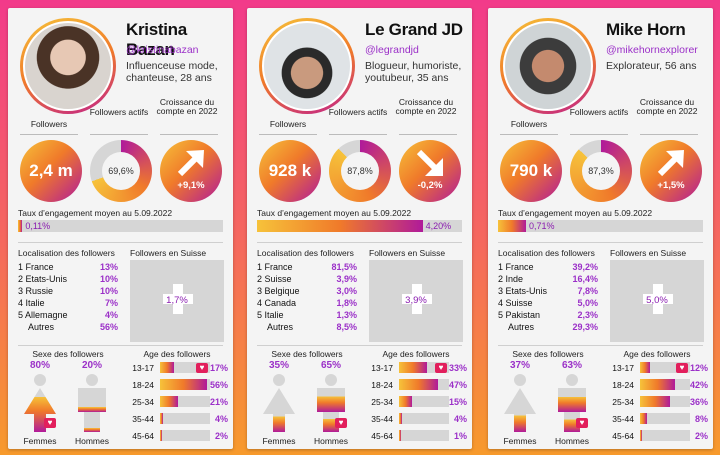 The image size is (720, 455). I want to click on swiss-cross-icon, so click(178, 299).